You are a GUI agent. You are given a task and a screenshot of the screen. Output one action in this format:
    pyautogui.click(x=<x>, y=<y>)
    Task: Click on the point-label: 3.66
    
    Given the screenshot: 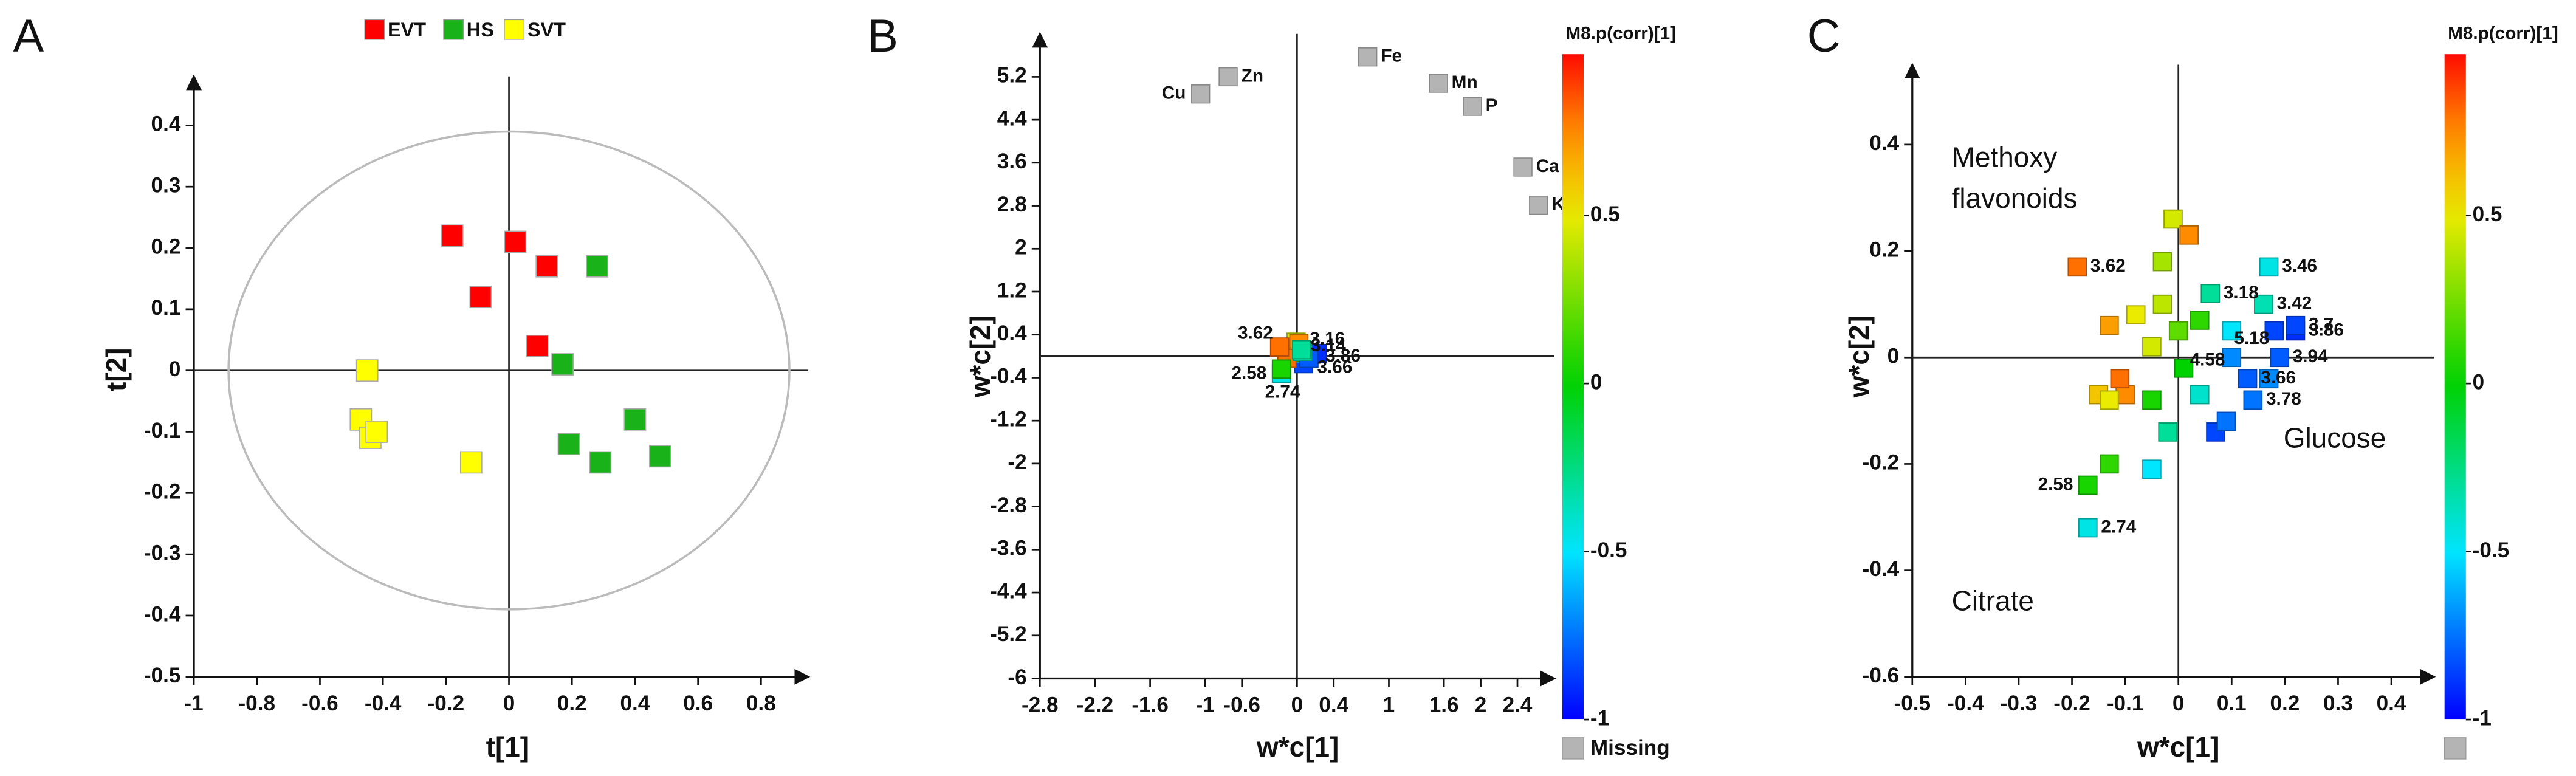 What is the action you would take?
    pyautogui.click(x=1335, y=367)
    